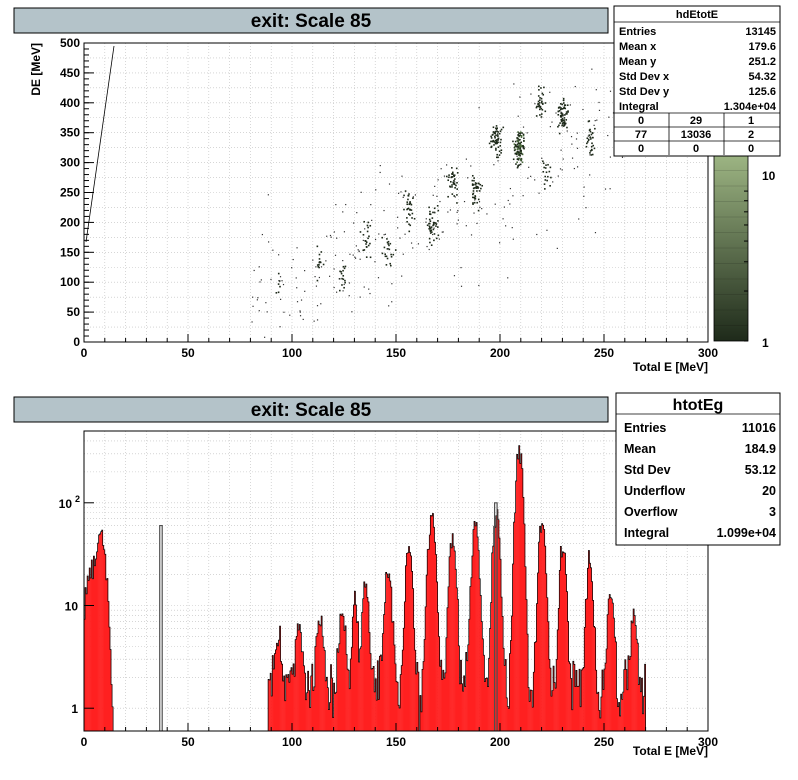 This screenshot has height=780, width=798. I want to click on bottom-y-tick-label: 10, so click(66, 504).